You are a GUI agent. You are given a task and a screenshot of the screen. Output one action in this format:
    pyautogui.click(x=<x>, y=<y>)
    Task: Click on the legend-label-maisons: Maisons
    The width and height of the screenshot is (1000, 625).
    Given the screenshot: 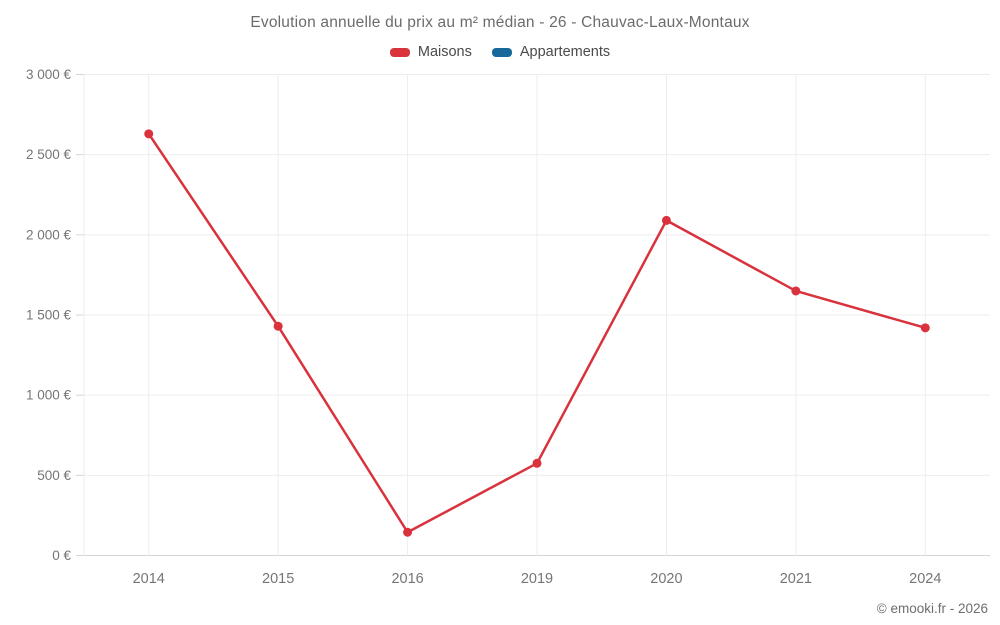 What is the action you would take?
    pyautogui.click(x=444, y=52)
    